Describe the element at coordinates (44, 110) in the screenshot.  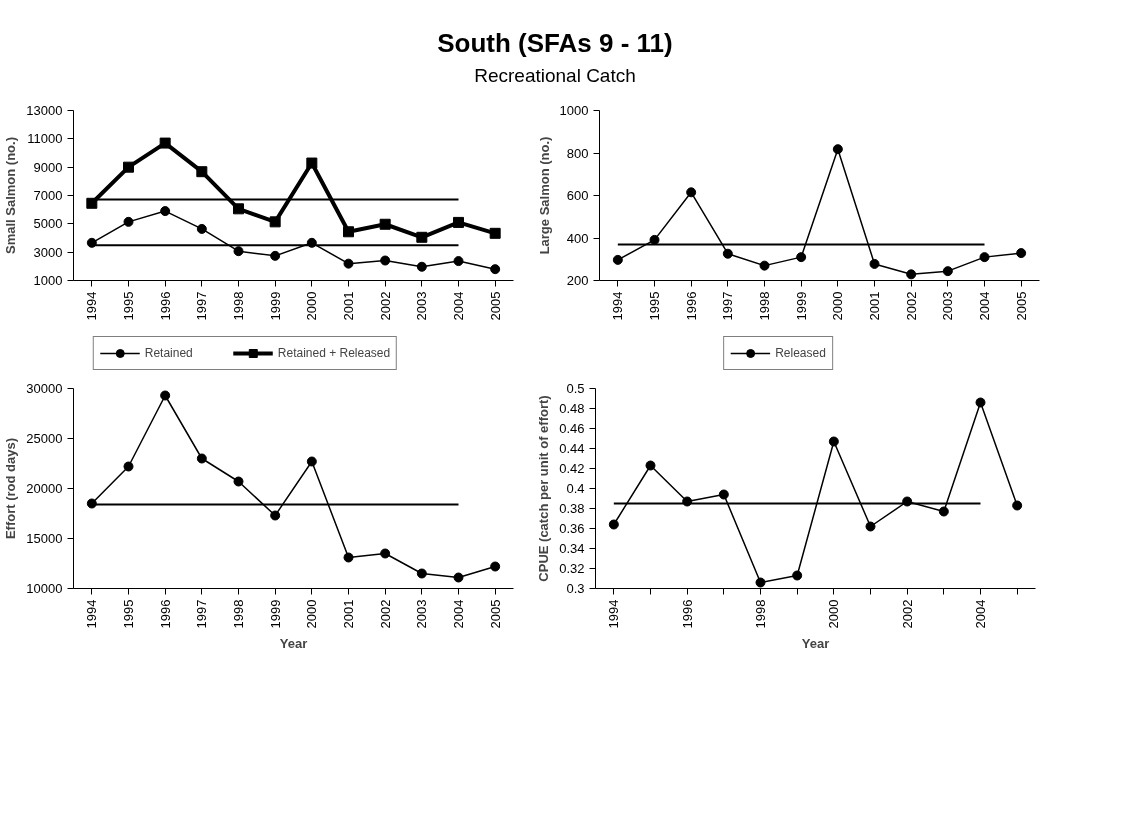
I see `y-tick-label: 13000` at that location.